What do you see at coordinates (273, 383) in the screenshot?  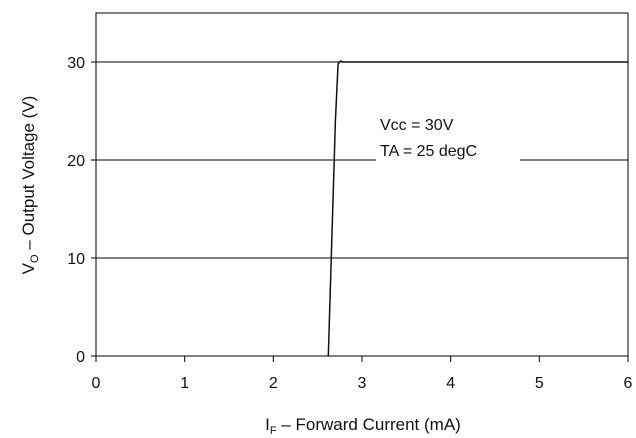 I see `x-tick-label-2: 2` at bounding box center [273, 383].